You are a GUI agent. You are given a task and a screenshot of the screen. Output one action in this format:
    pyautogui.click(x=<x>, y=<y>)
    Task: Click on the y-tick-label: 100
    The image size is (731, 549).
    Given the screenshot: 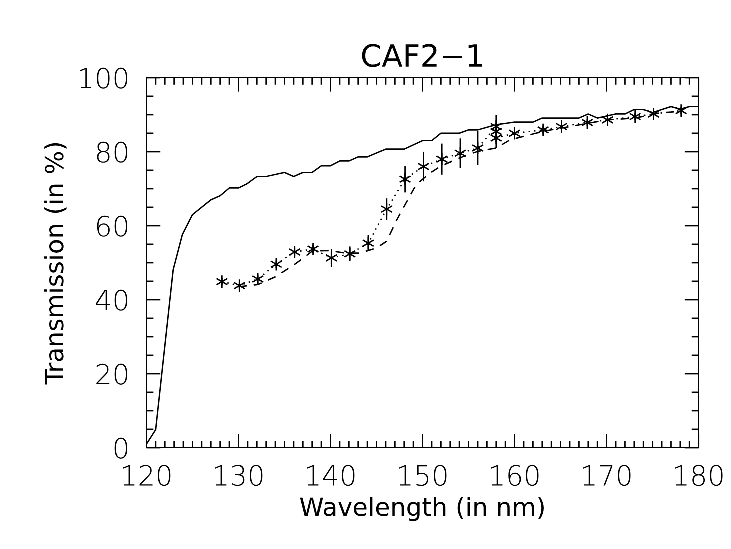 What is the action you would take?
    pyautogui.click(x=104, y=78)
    